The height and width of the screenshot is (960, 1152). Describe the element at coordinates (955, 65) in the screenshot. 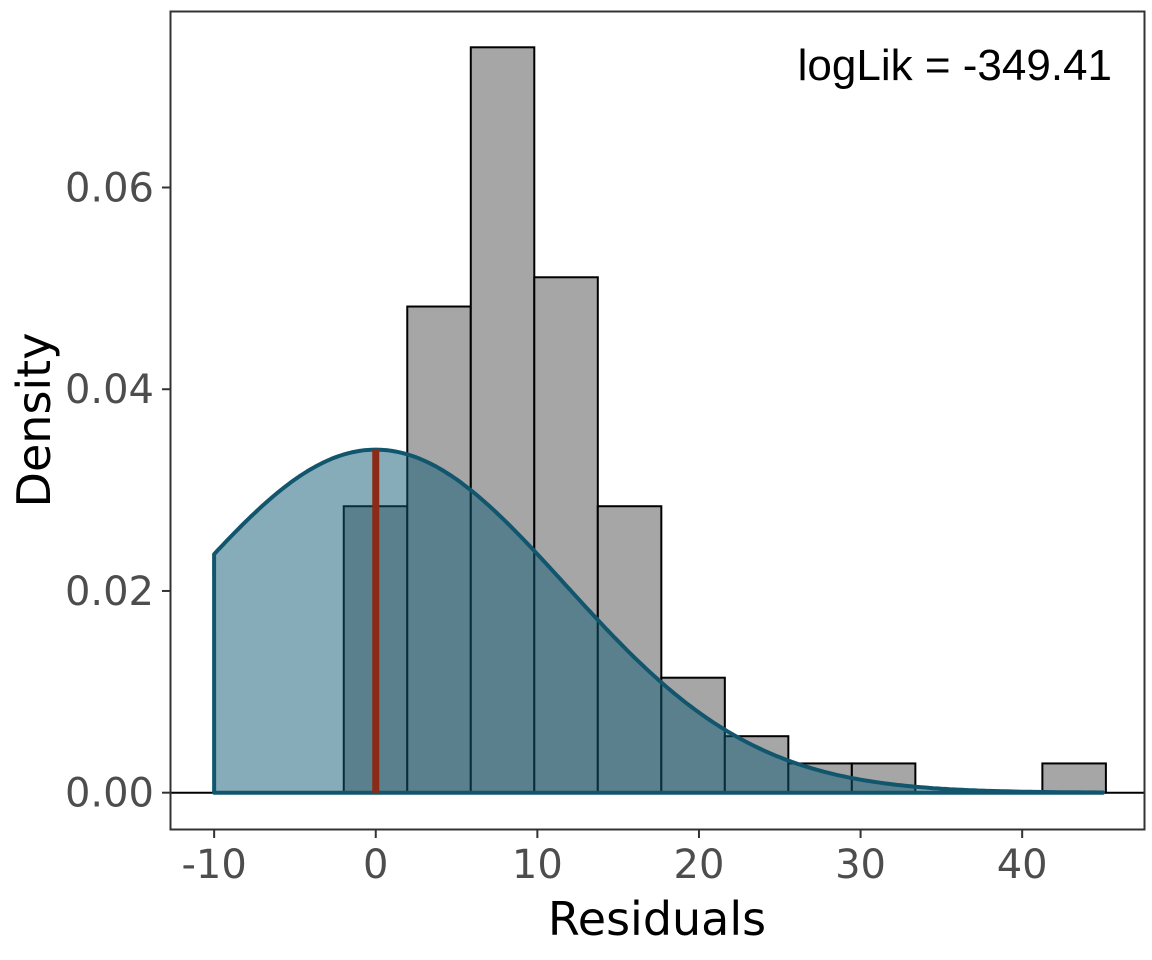

I see `loglik-annotation: logLik = -349.41` at that location.